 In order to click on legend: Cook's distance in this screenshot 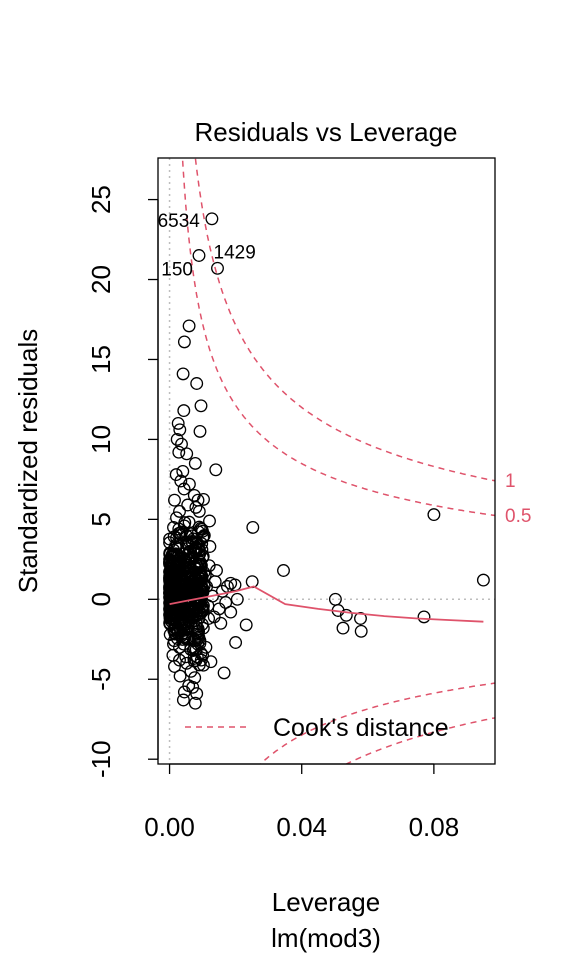, I will do `click(317, 728)`.